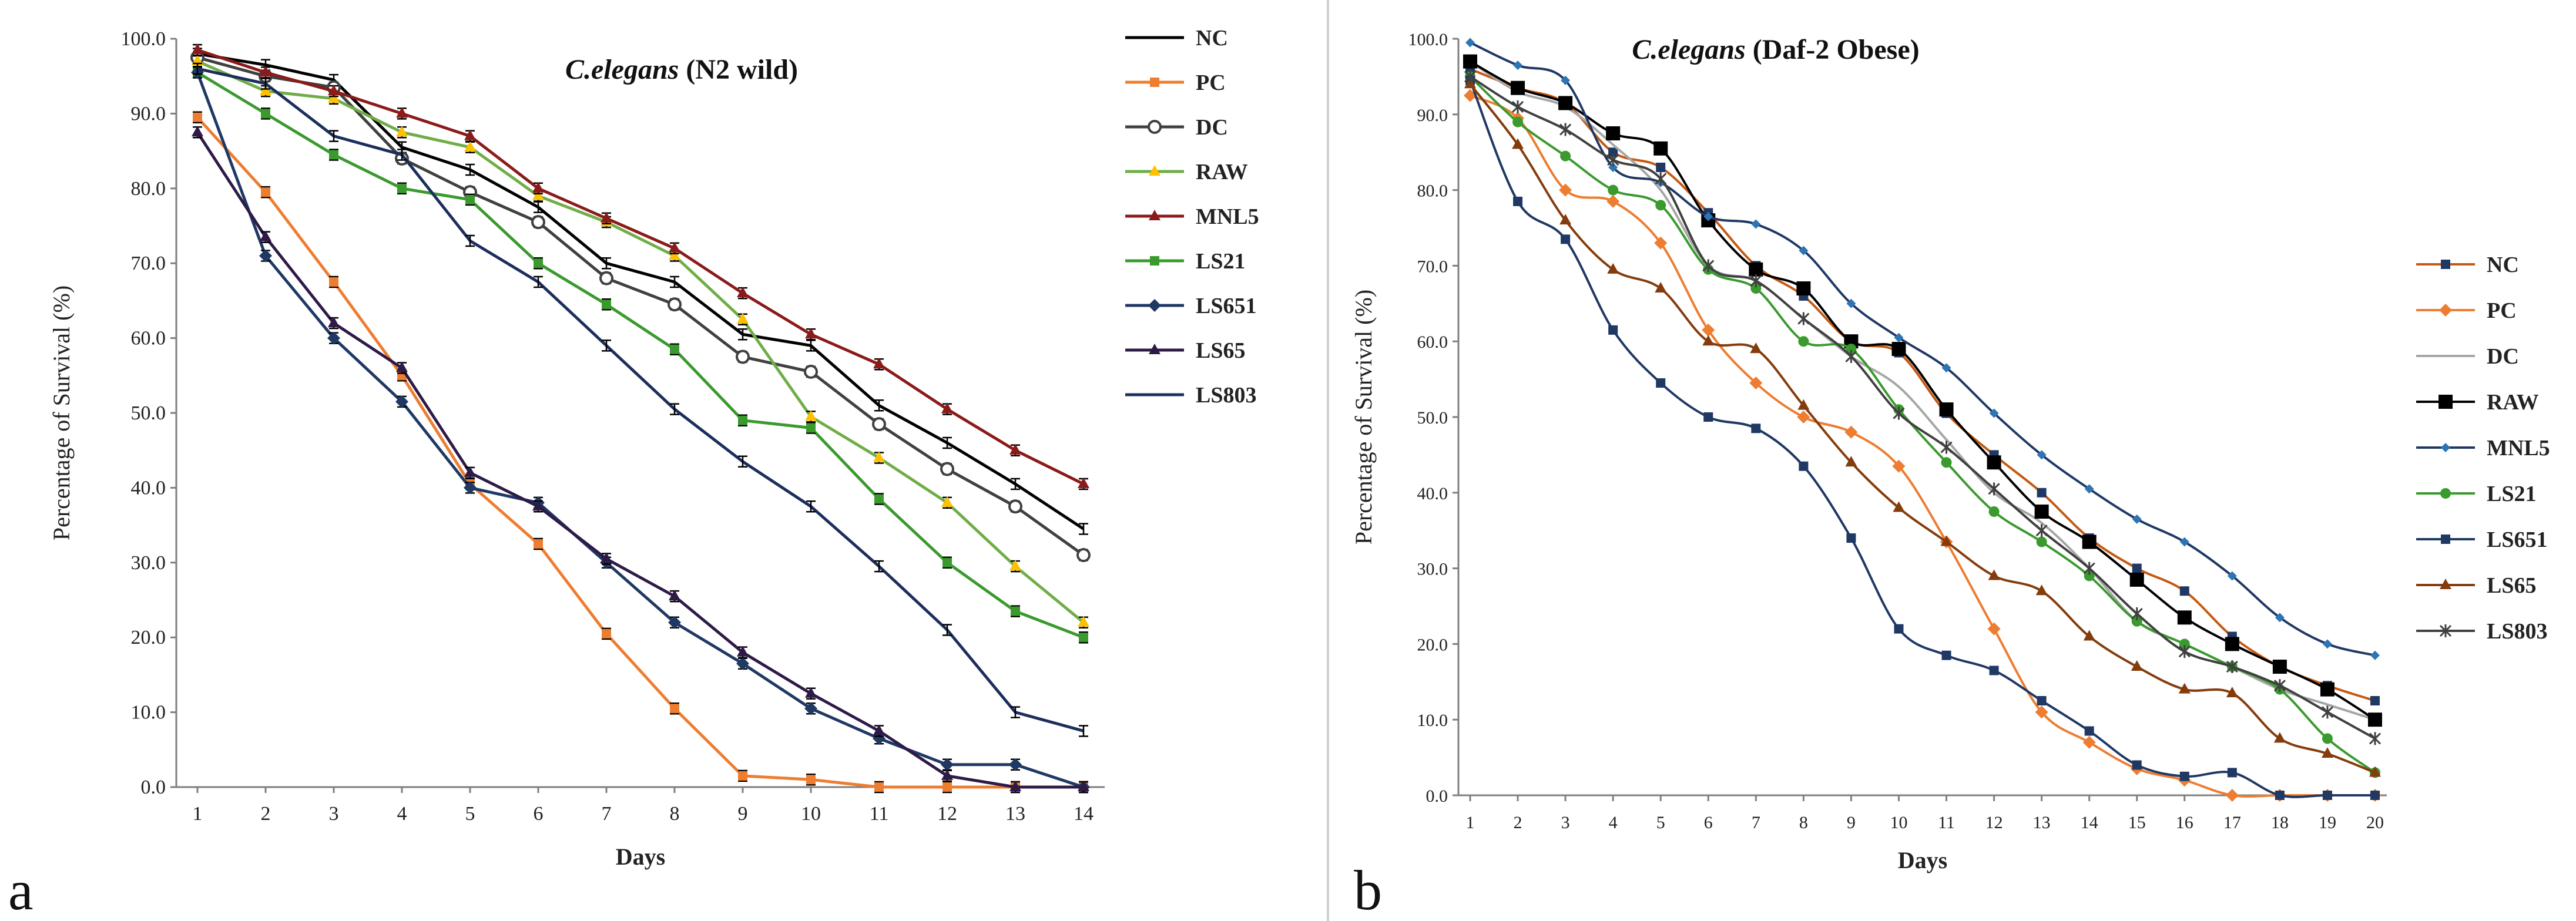 Image resolution: width=2576 pixels, height=921 pixels. I want to click on chart-a-y-tick-label: 100.0, so click(143, 39).